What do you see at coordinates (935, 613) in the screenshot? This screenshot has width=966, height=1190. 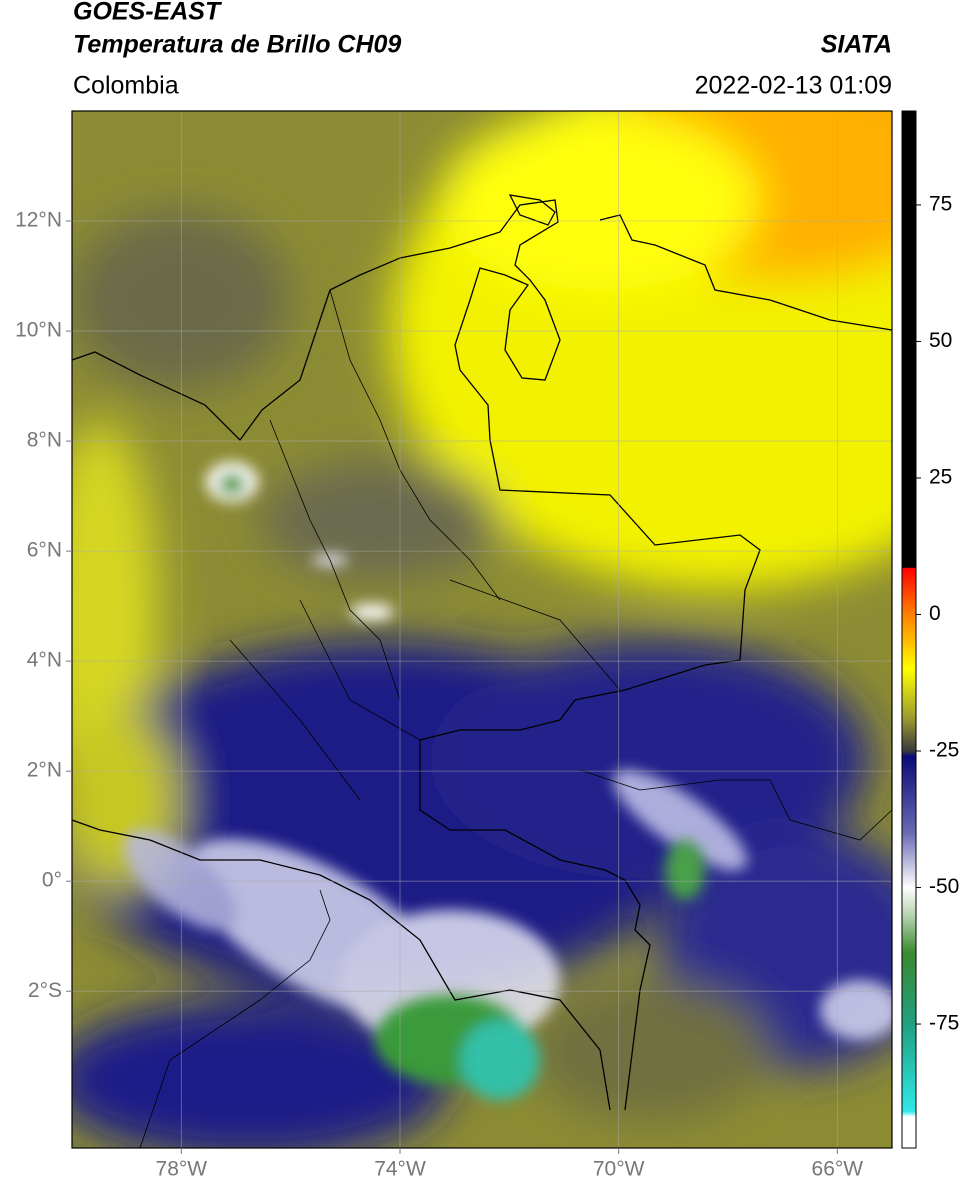 I see `colorbar-tick-label: 0` at bounding box center [935, 613].